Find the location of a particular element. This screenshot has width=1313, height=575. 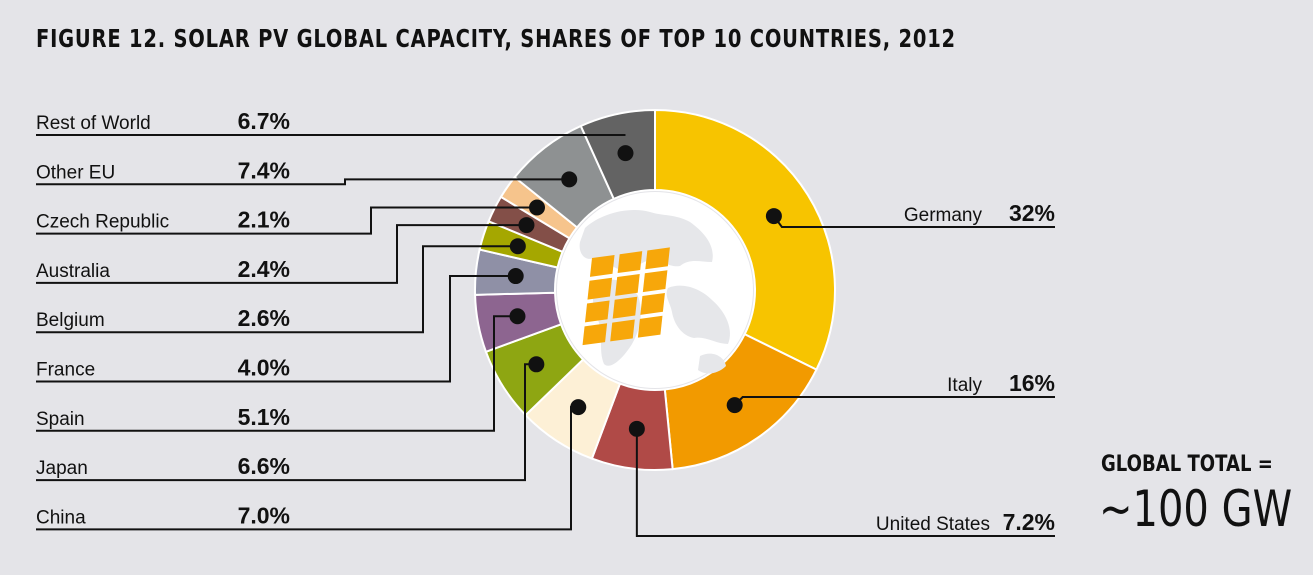

leader-belgium is located at coordinates (277, 289).